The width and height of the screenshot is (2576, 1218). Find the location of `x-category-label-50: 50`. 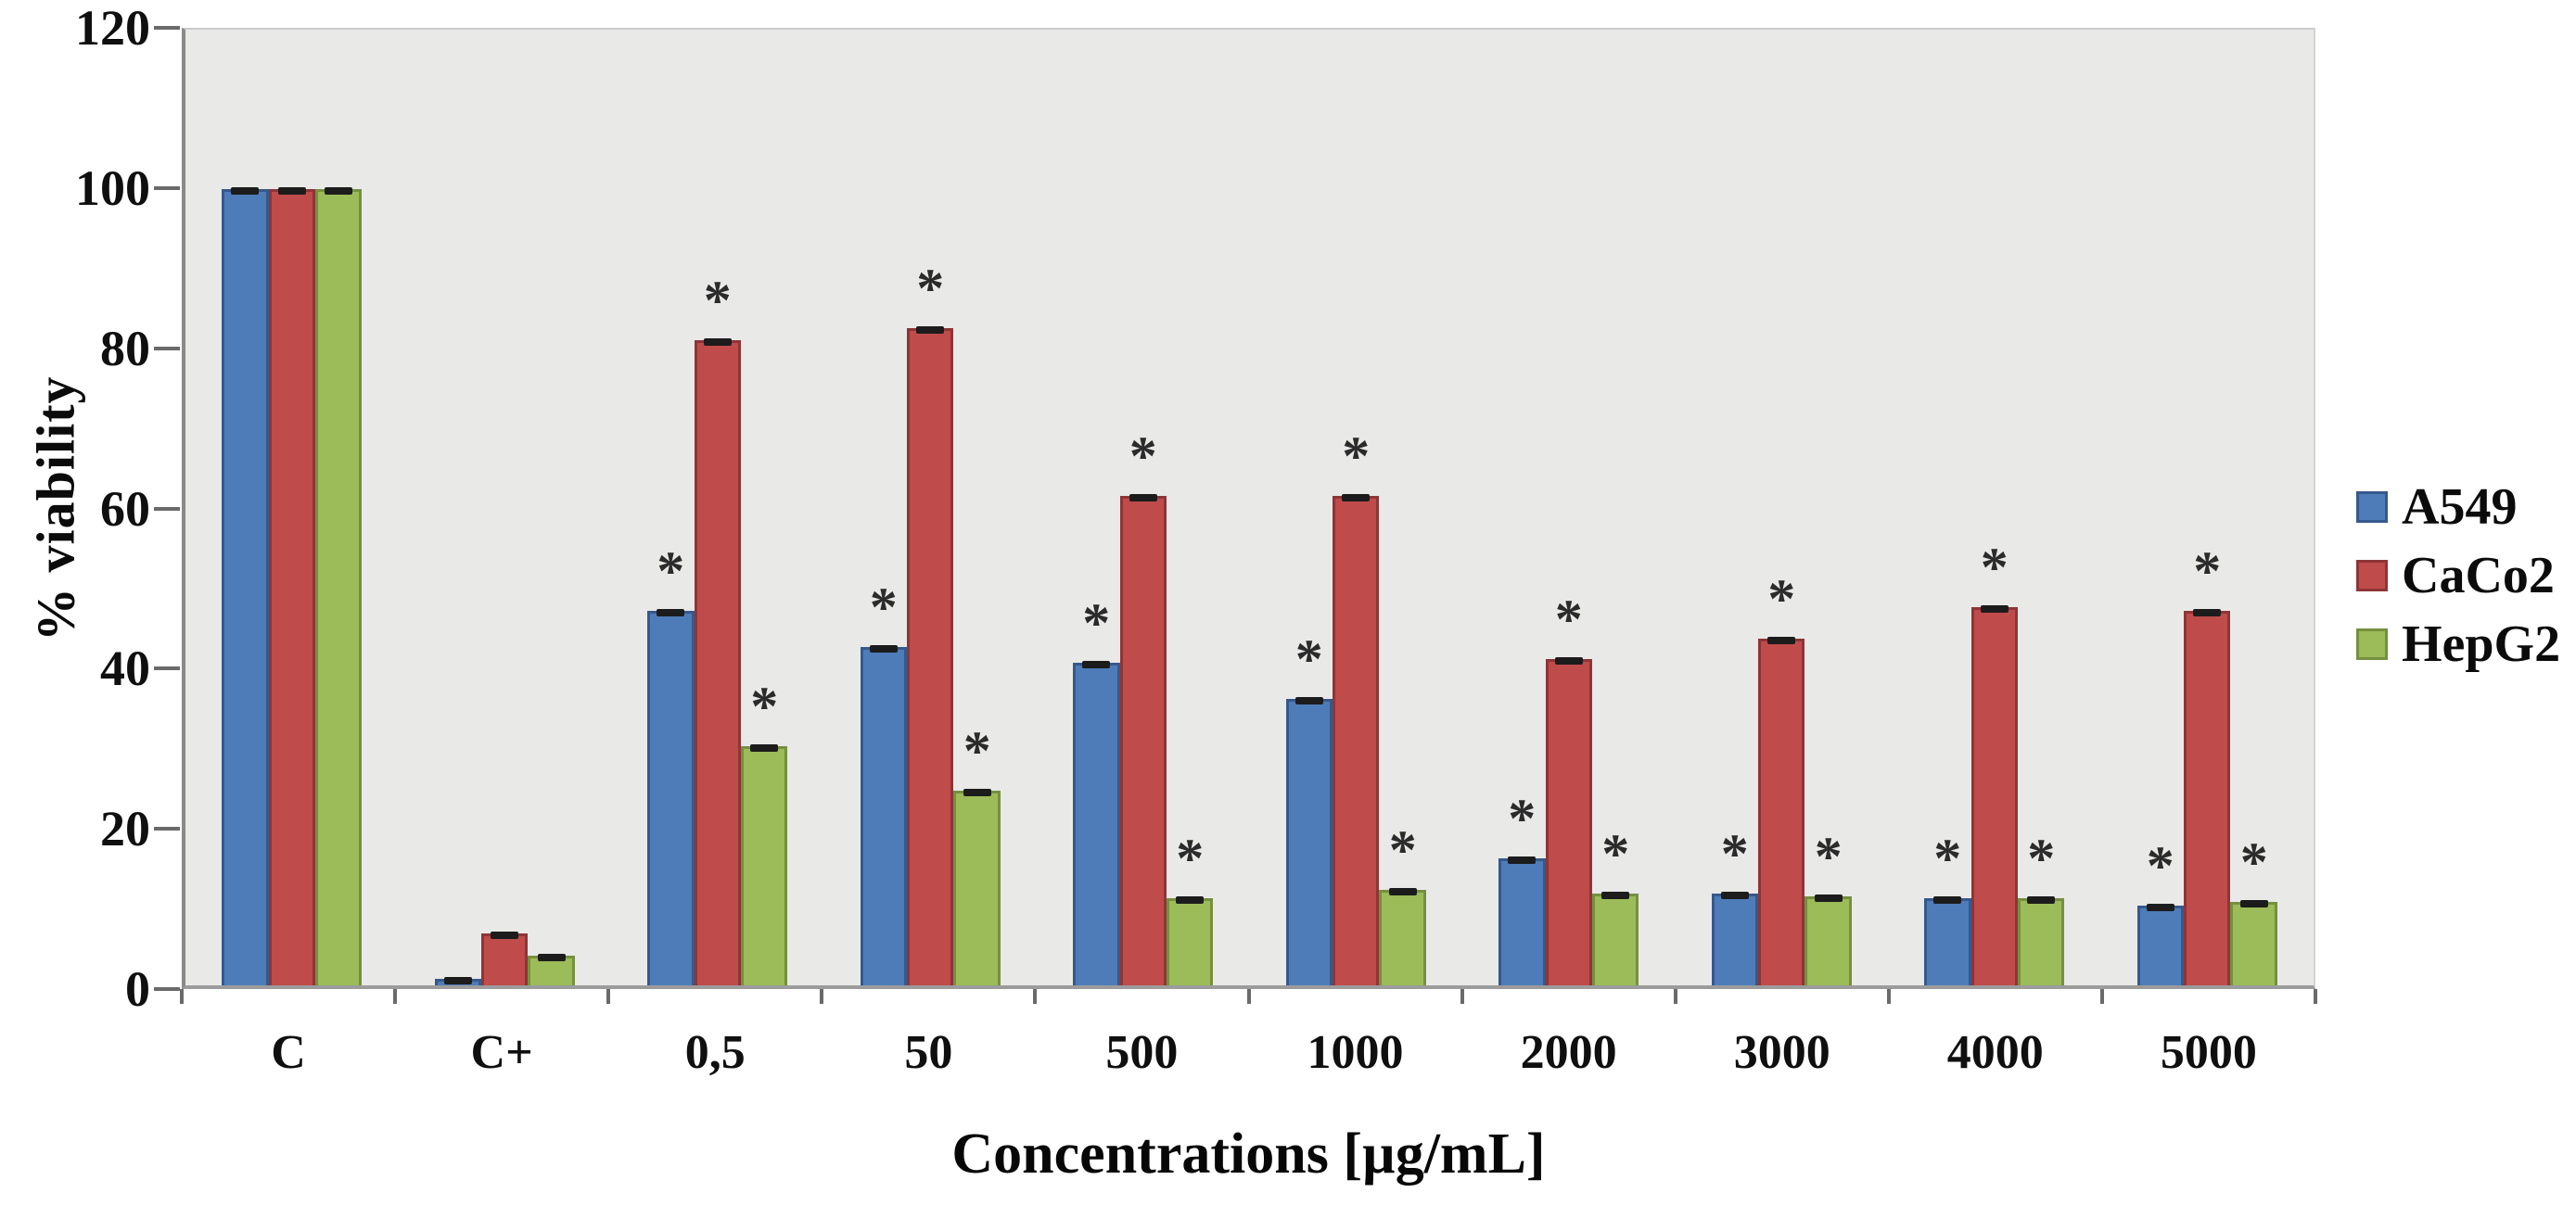

x-category-label-50: 50 is located at coordinates (928, 1052).